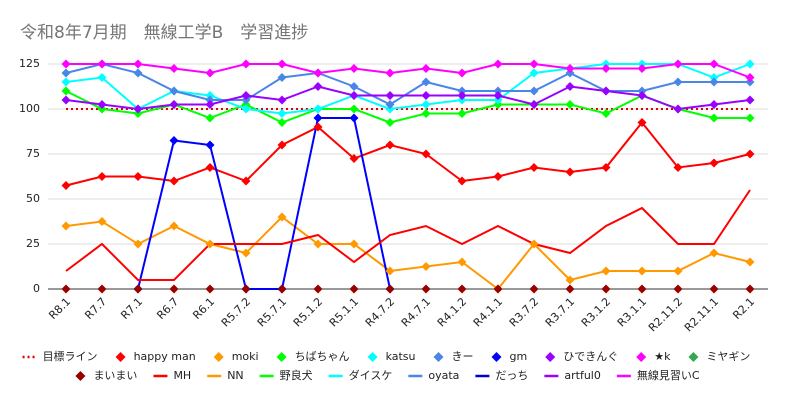 This screenshot has width=789, height=402. Describe the element at coordinates (203, 308) in the screenshot. I see `x-tick-label: R6.1` at that location.